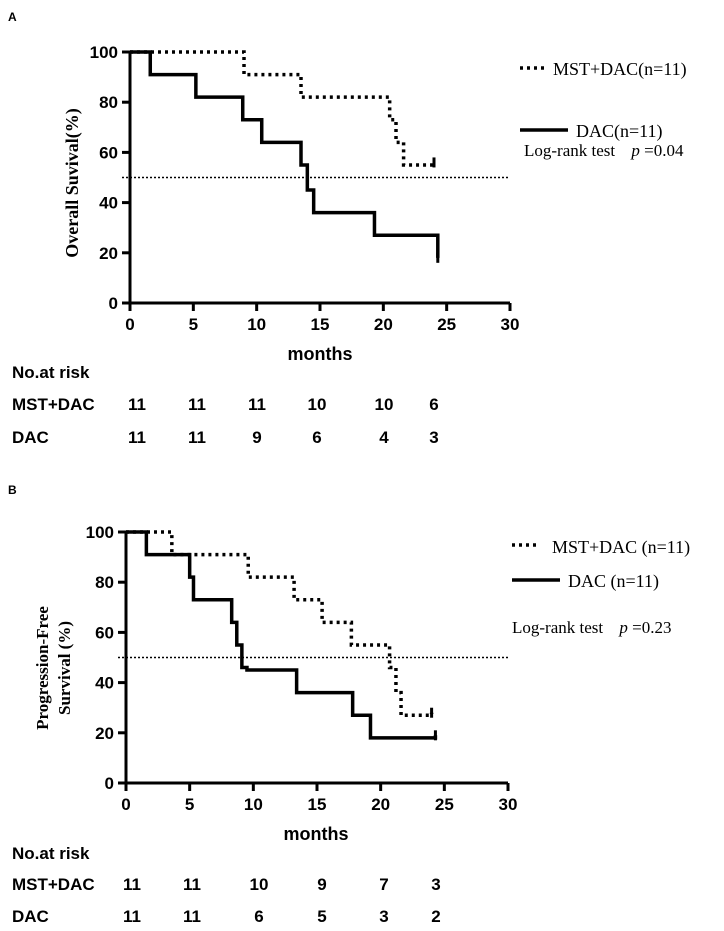 The width and height of the screenshot is (724, 931). Describe the element at coordinates (113, 303) in the screenshot. I see `y-tick-label-a-0: 0` at that location.